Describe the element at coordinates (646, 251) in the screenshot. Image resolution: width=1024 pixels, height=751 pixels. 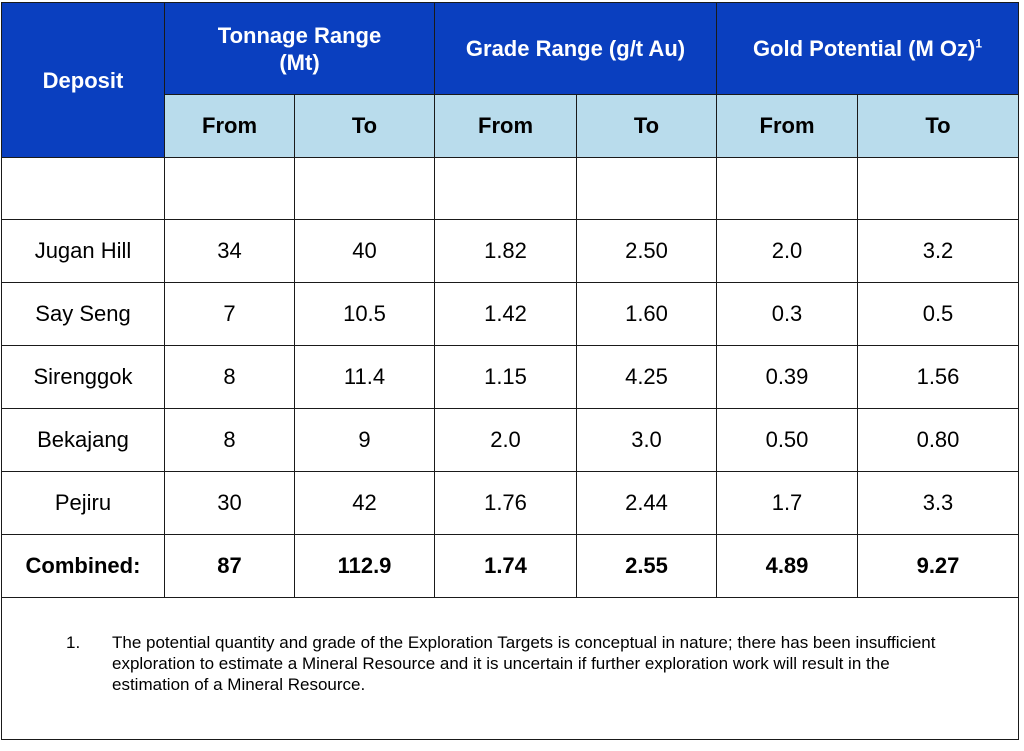
I see `grade-to: 2.50` at that location.